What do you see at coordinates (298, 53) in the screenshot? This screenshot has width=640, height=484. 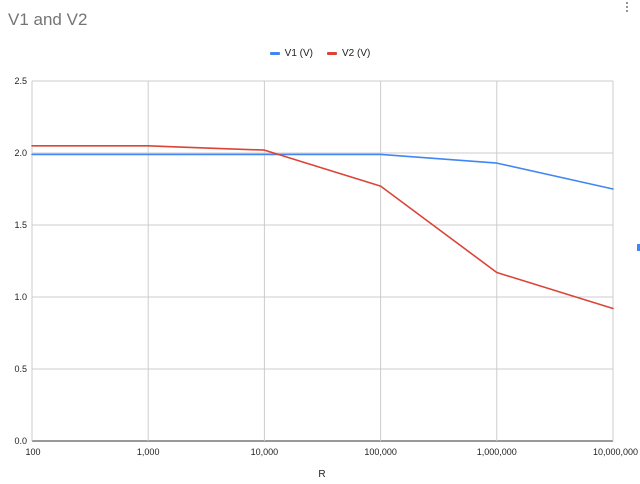 I see `legend-label-v1: V1 (V)` at bounding box center [298, 53].